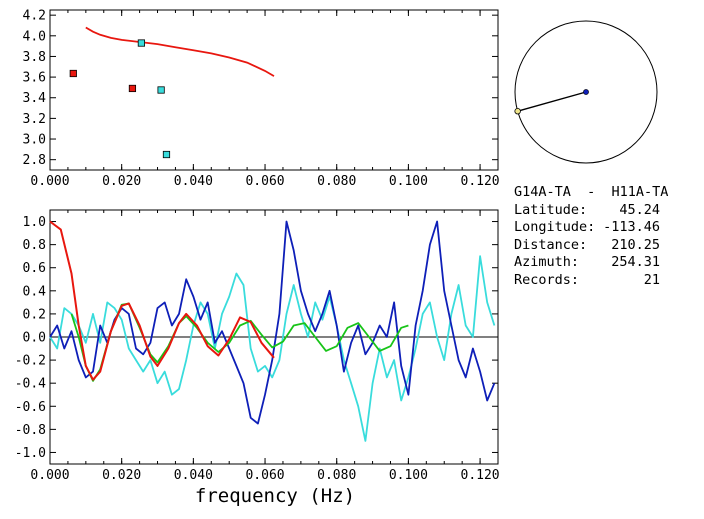 This screenshot has width=704, height=519. Describe the element at coordinates (551, 244) in the screenshot. I see `info-label: Distance:` at that location.